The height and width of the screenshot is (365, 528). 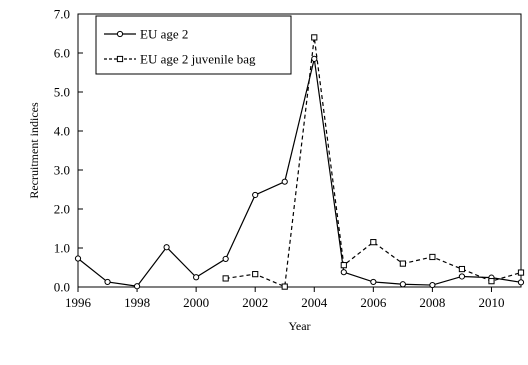 What do you see at coordinates (62, 53) in the screenshot?
I see `y-tick-label: 6.0` at bounding box center [62, 53].